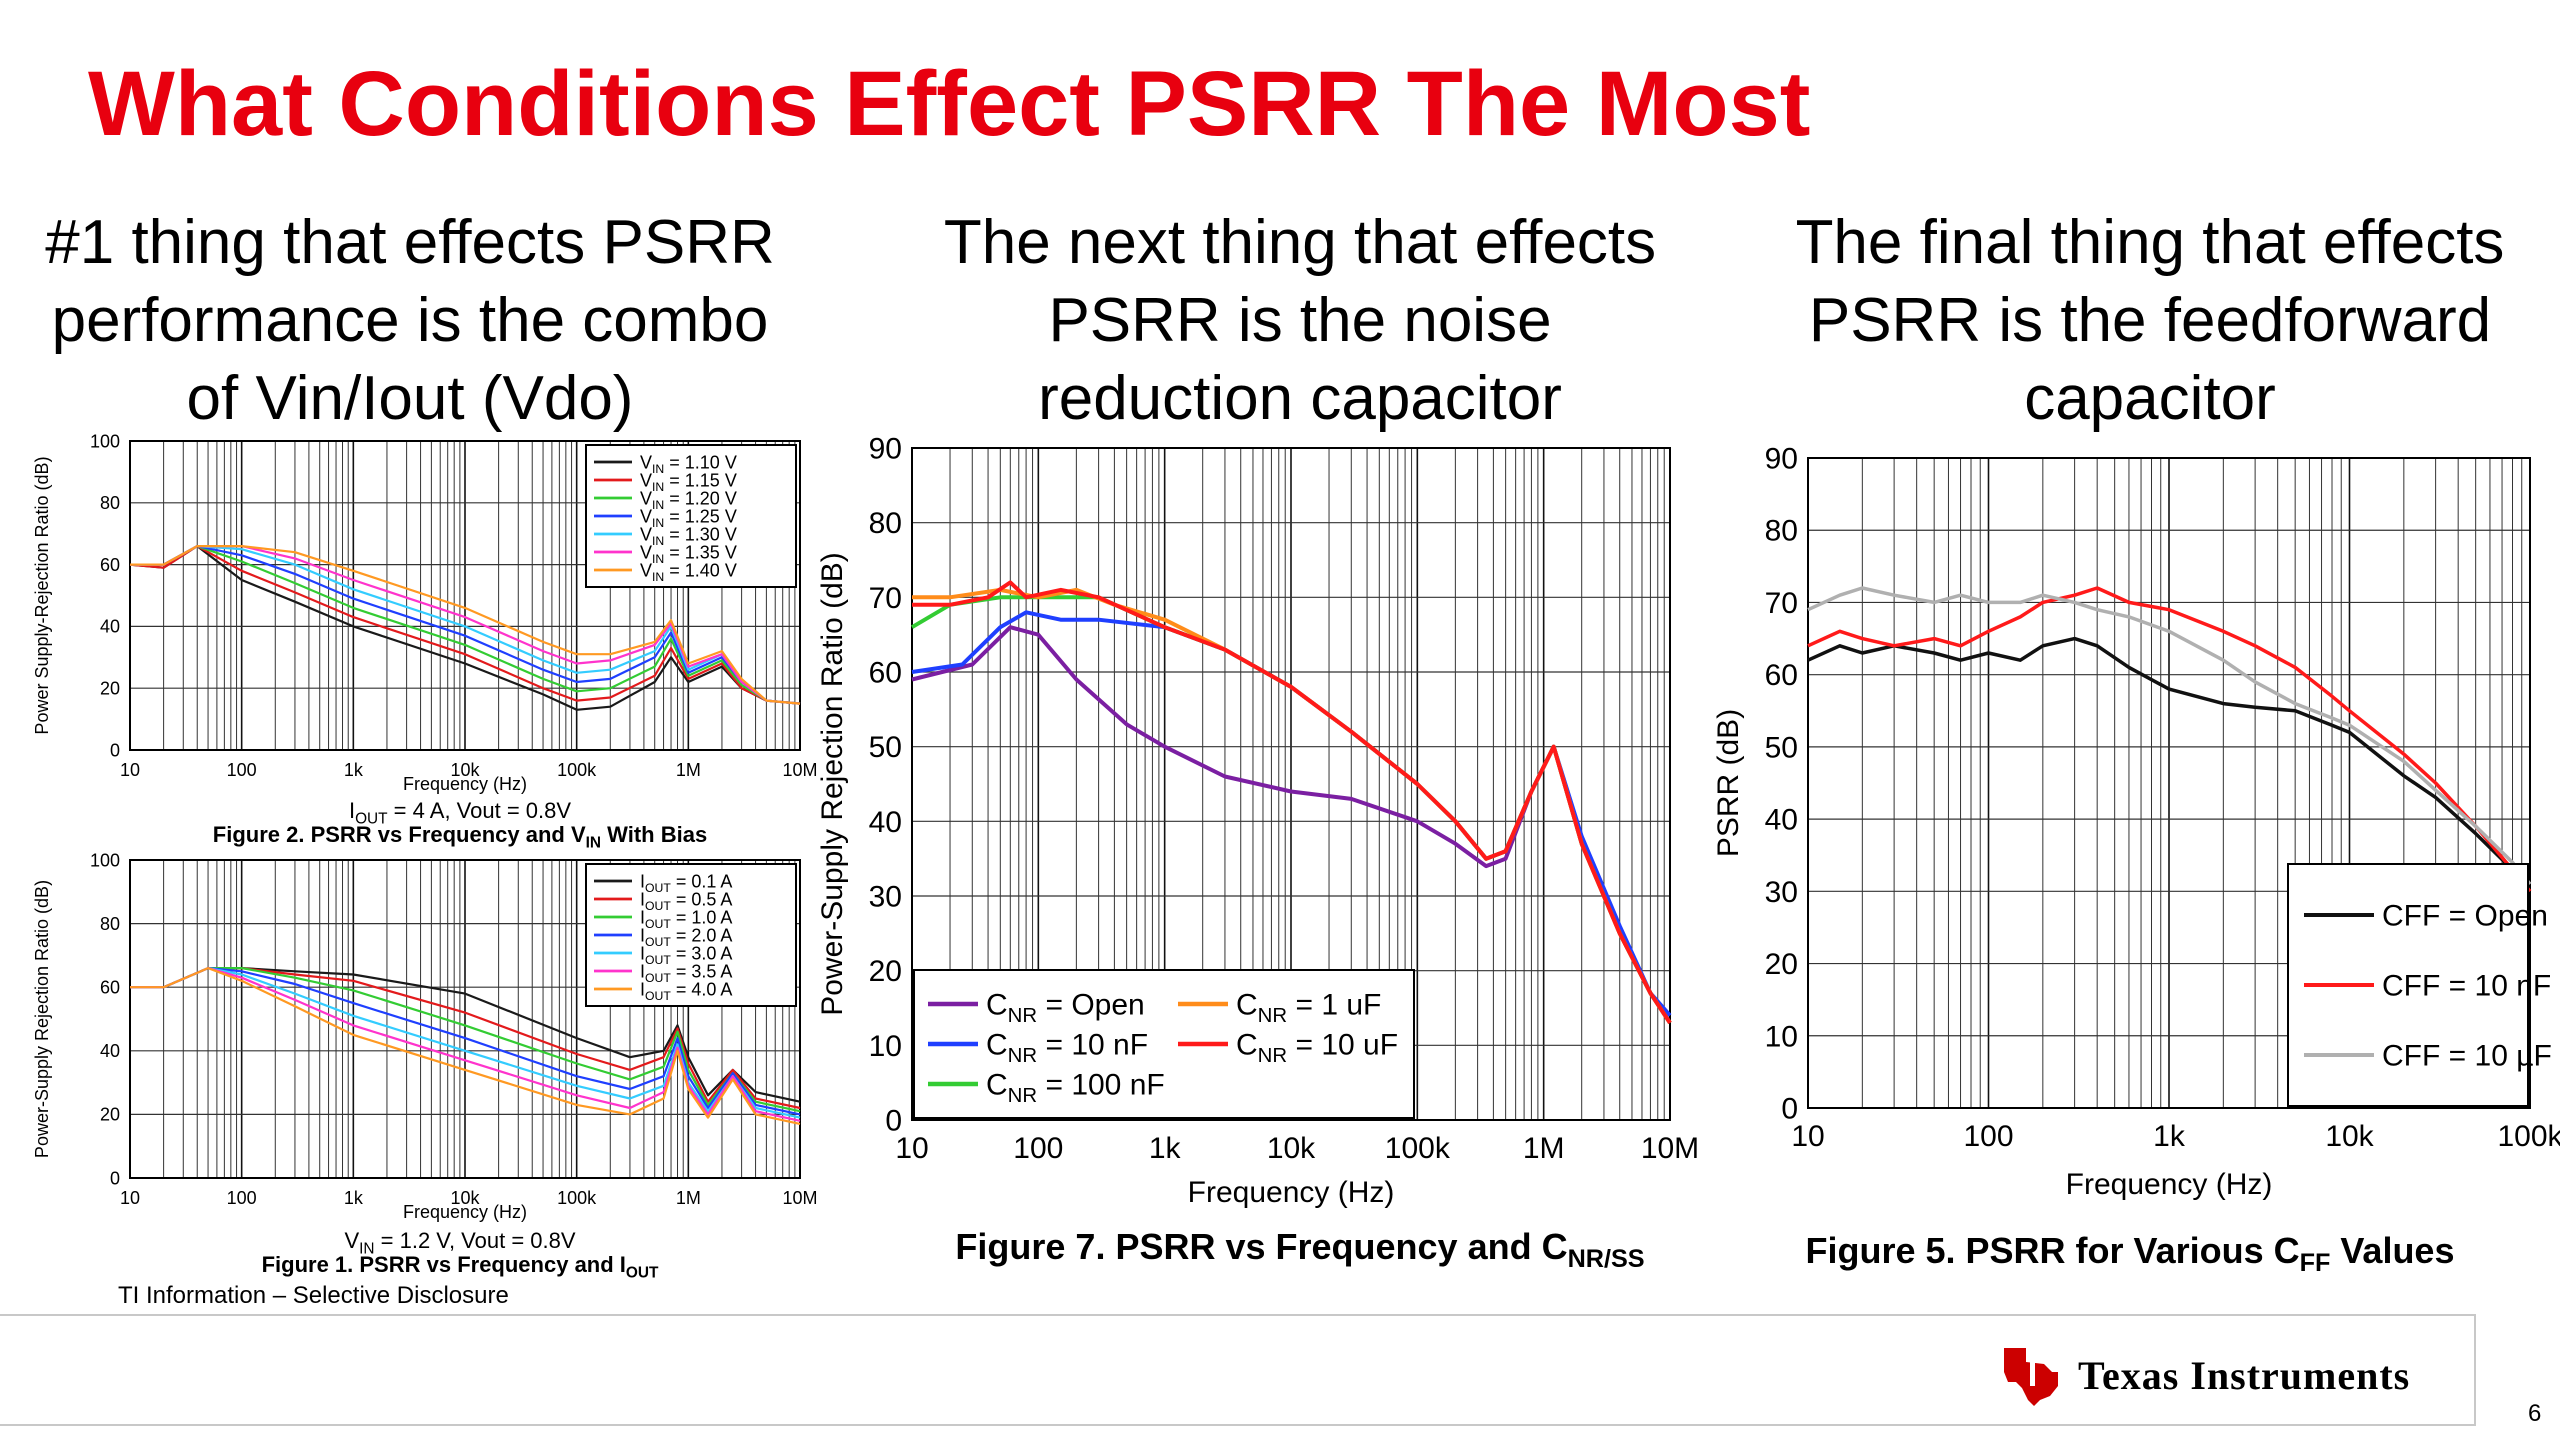  I want to click on chart-psrr-vs-iout-conditions: VIN = 1.2 V, Vout = 0.8V, so click(460, 1243).